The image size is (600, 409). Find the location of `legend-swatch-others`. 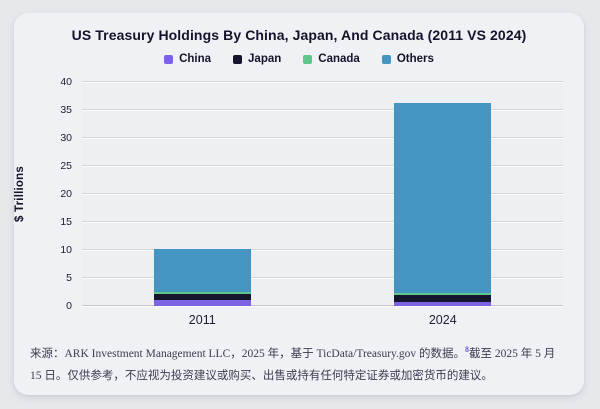

legend-swatch-others is located at coordinates (386, 59).